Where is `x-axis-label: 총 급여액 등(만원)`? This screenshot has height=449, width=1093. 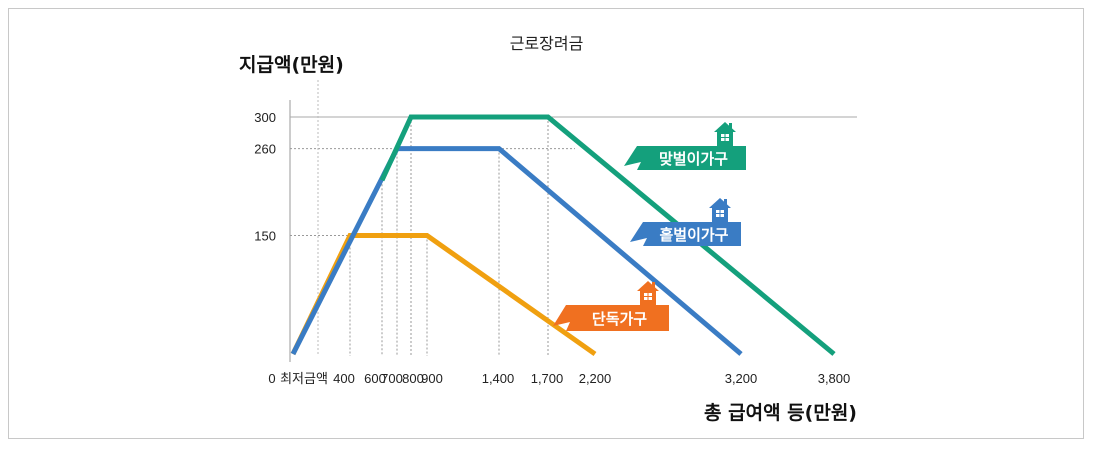
x-axis-label: 총 급여액 등(만원) is located at coordinates (780, 413).